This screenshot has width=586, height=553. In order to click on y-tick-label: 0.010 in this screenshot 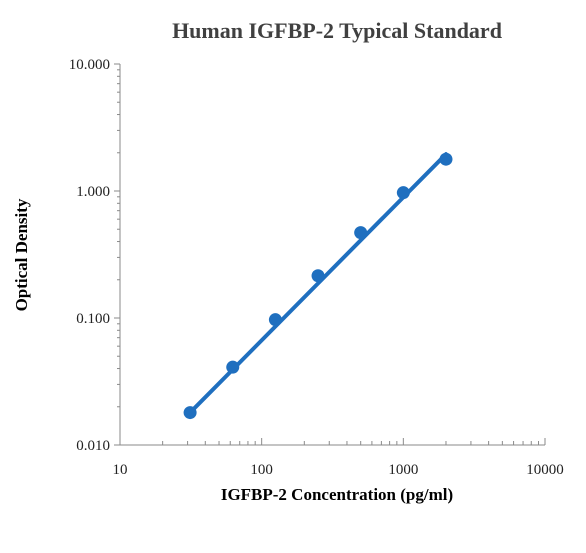, I will do `click(93, 446)`.